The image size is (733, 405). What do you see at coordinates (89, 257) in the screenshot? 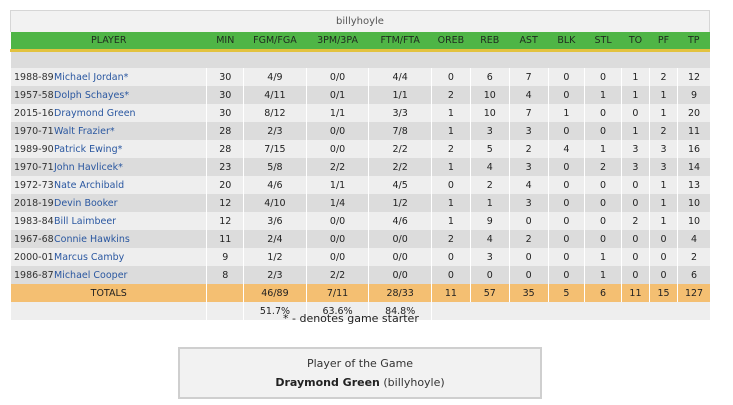
I see `player-name-link: Marcus Camby` at bounding box center [89, 257].